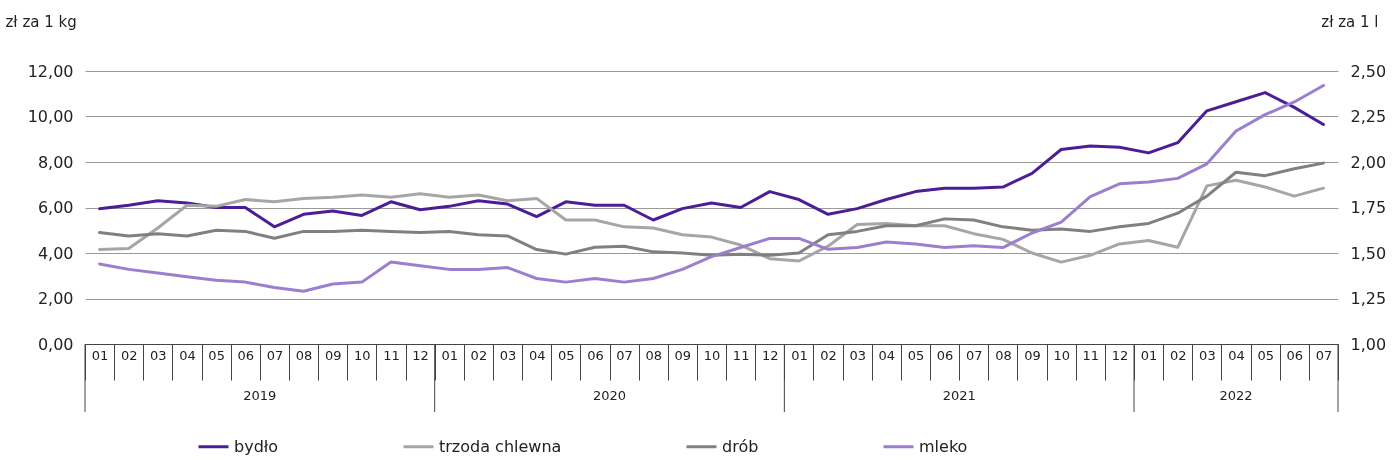 The height and width of the screenshot is (462, 1400). What do you see at coordinates (50, 71) in the screenshot?
I see `y-tick-label: 12,00` at bounding box center [50, 71].